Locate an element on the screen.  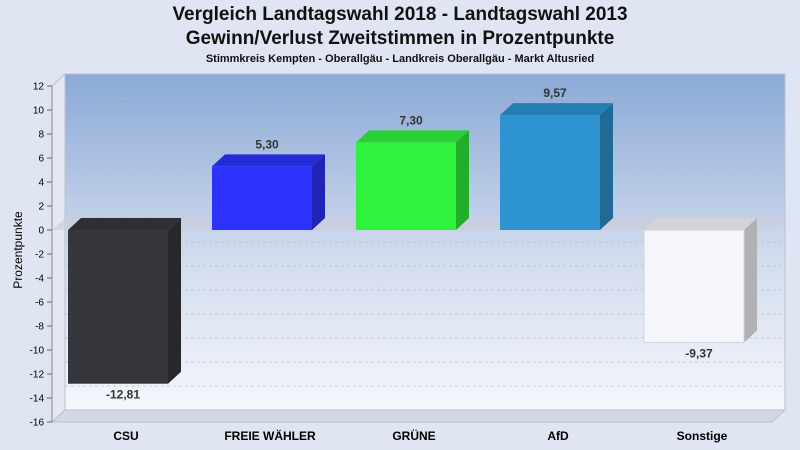
data-label: -9,37 is located at coordinates (699, 353).